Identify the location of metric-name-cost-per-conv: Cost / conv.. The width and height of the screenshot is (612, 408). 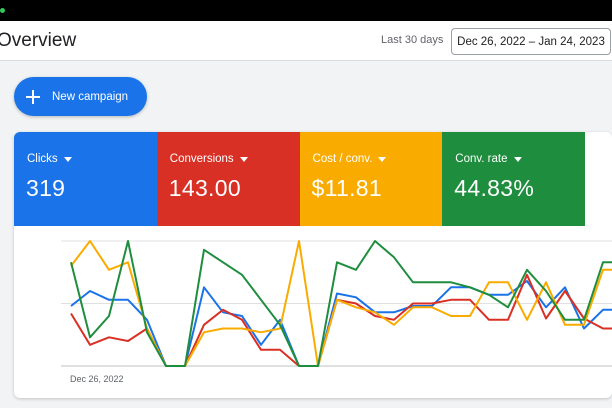
(350, 159).